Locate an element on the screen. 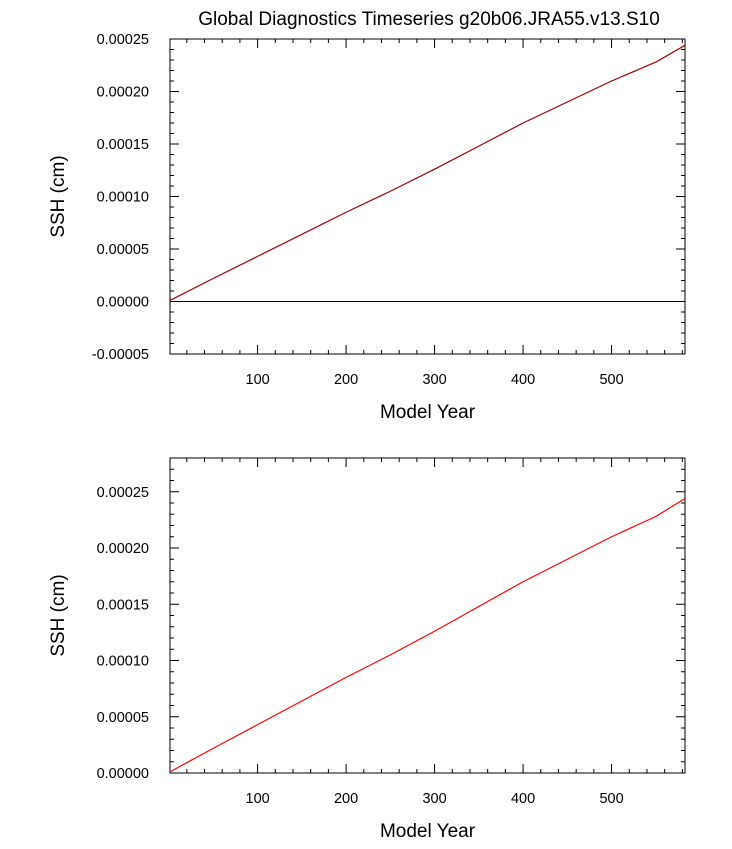 The width and height of the screenshot is (732, 849). y-tick-label: -0.00005 is located at coordinates (120, 355).